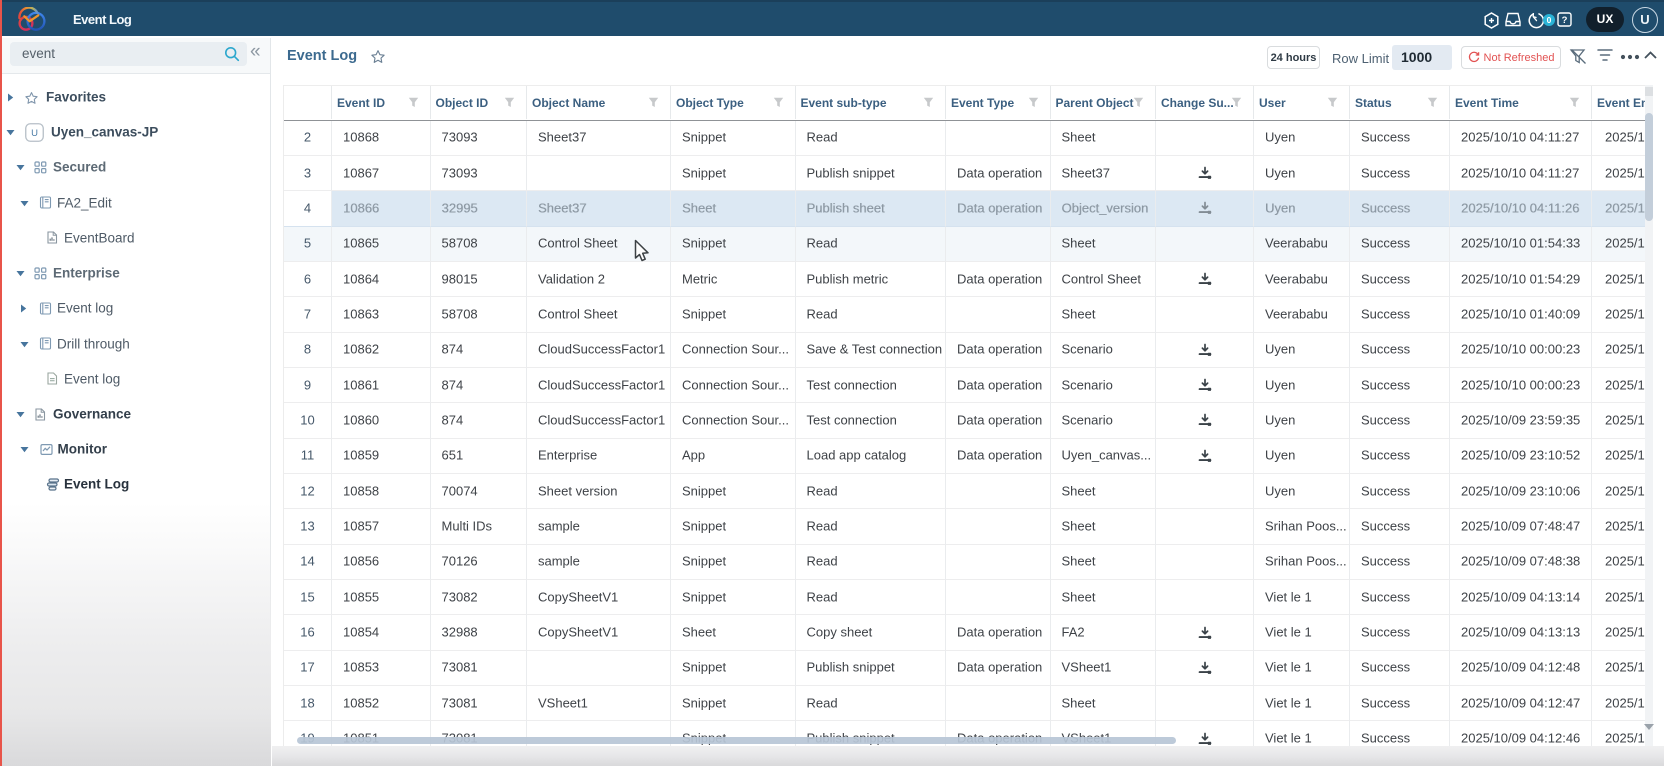 The height and width of the screenshot is (766, 1664). I want to click on svg-text: U, so click(34, 133).